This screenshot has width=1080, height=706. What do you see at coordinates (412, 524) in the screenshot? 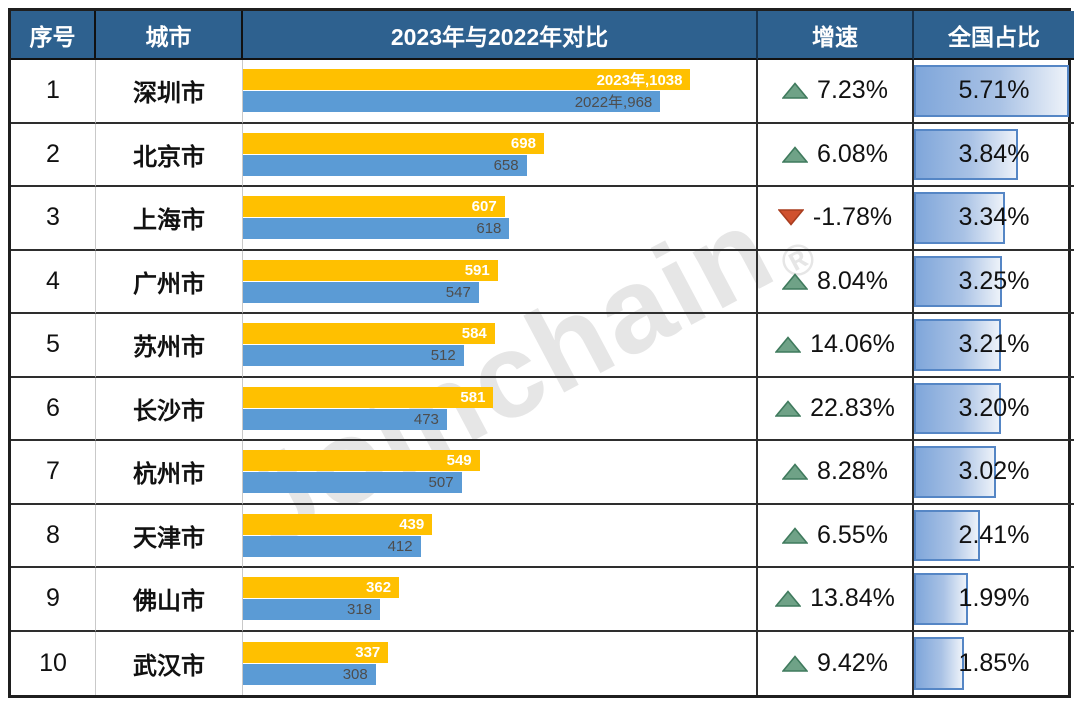
I see `bar-2023-value-label: 439` at bounding box center [412, 524].